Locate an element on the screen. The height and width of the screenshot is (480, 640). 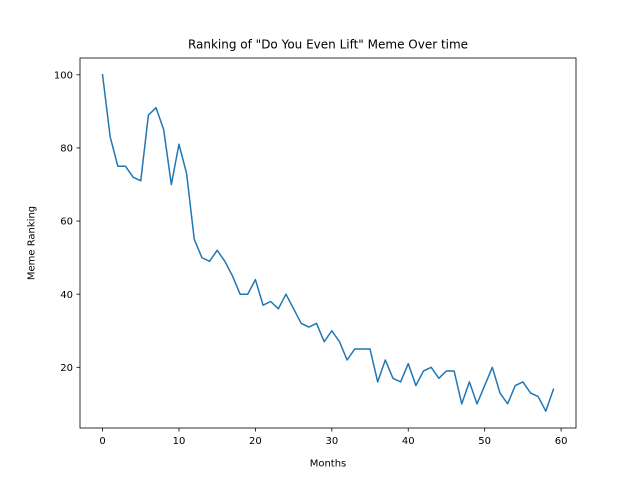
y-tick-label: 60 is located at coordinates (66, 222).